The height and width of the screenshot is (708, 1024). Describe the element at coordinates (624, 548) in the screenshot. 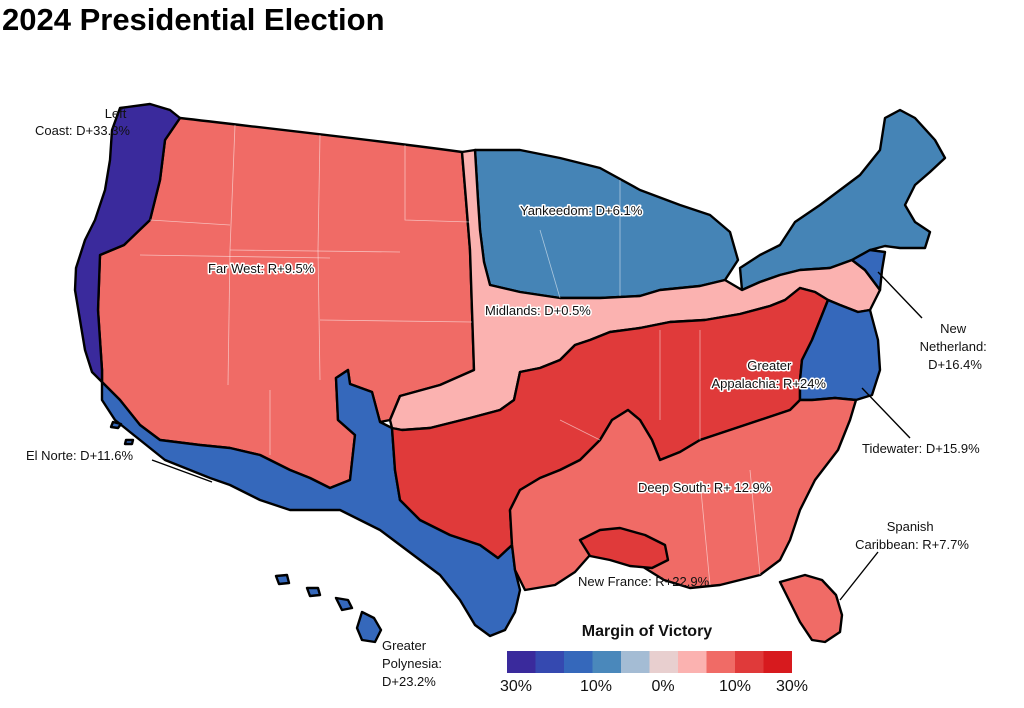

I see `region-new-france` at that location.